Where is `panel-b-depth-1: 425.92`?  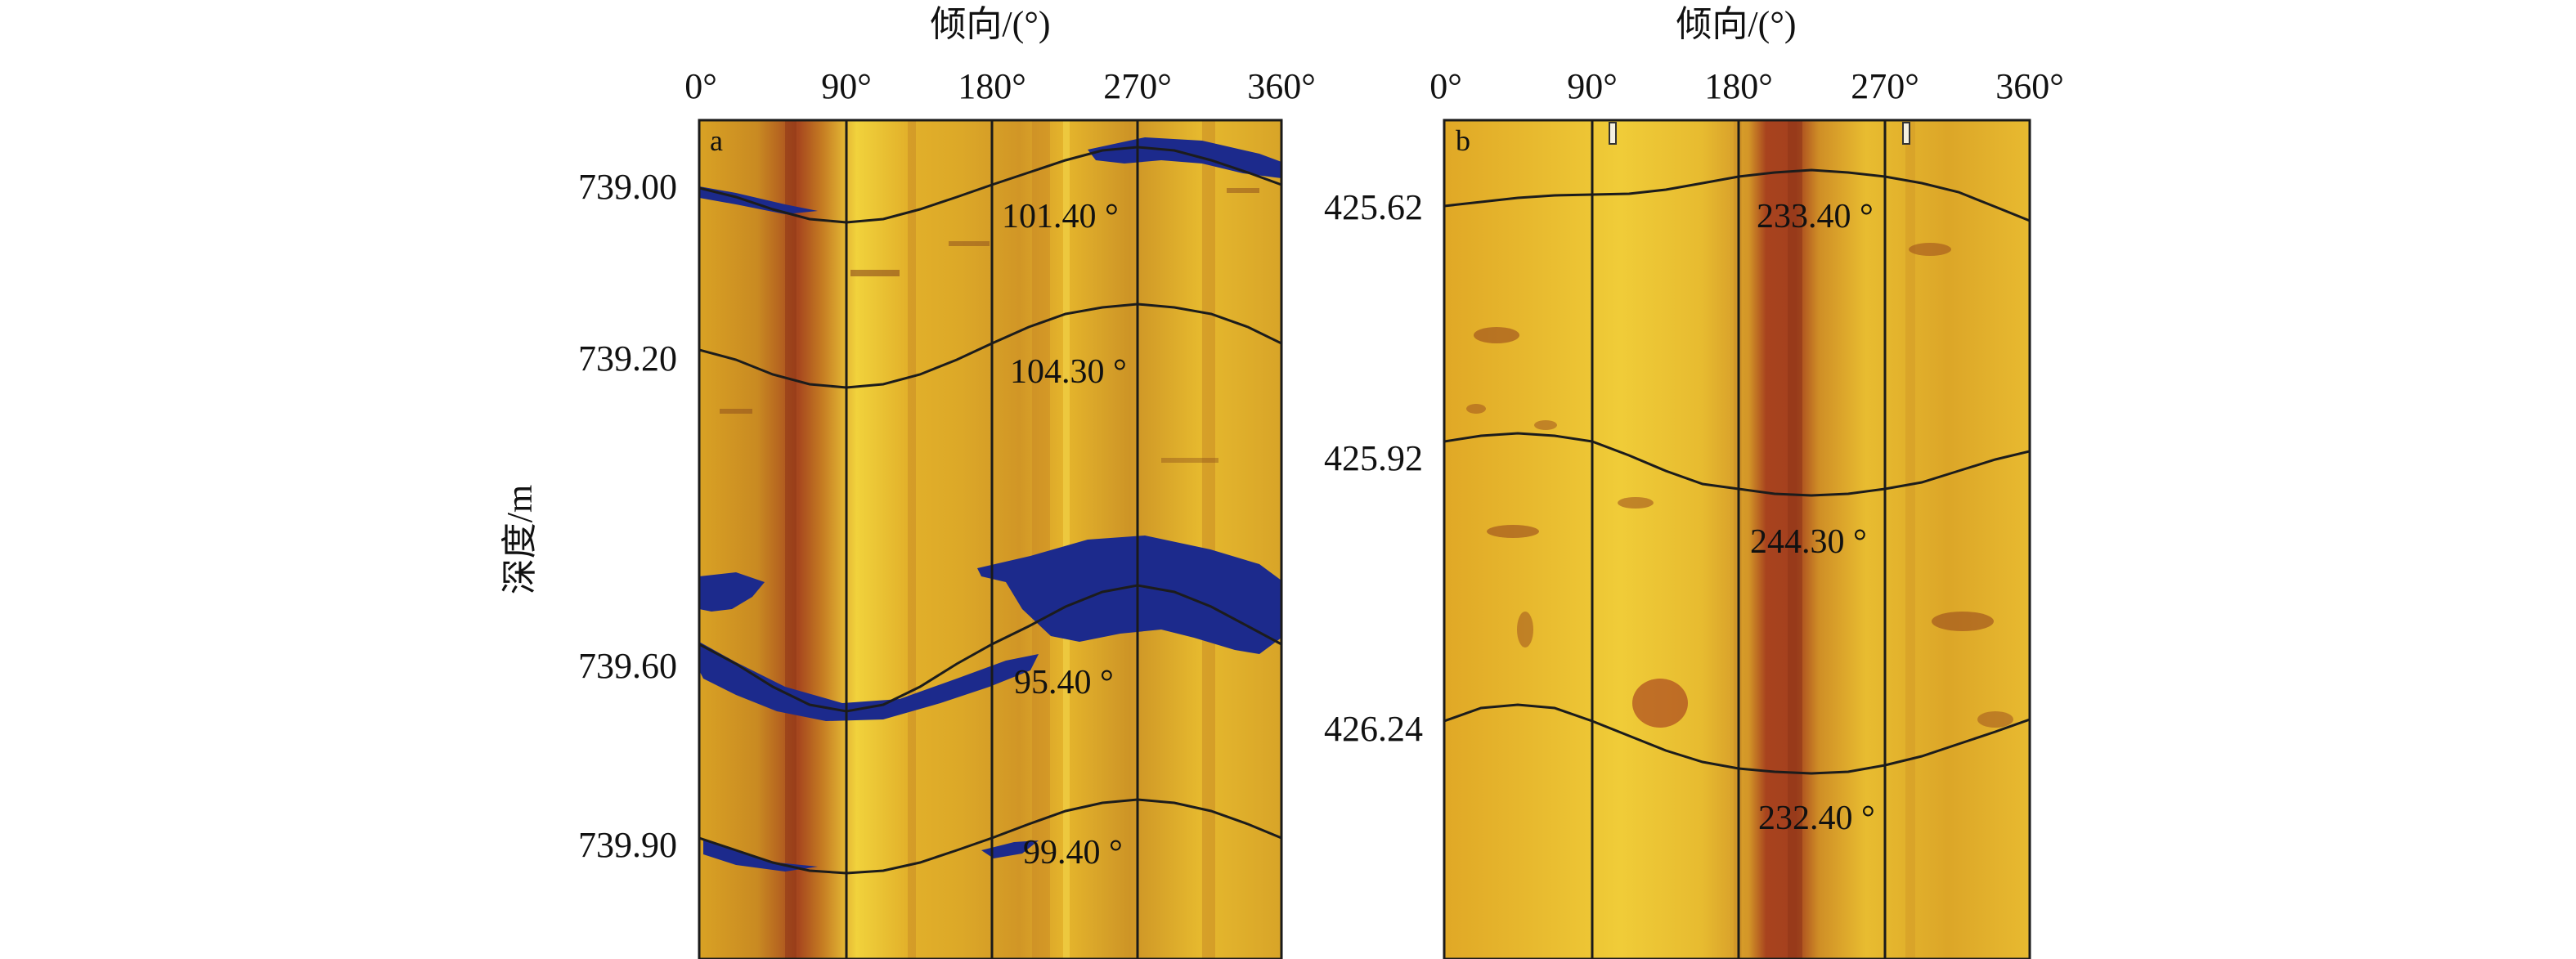 panel-b-depth-1: 425.92 is located at coordinates (1373, 458).